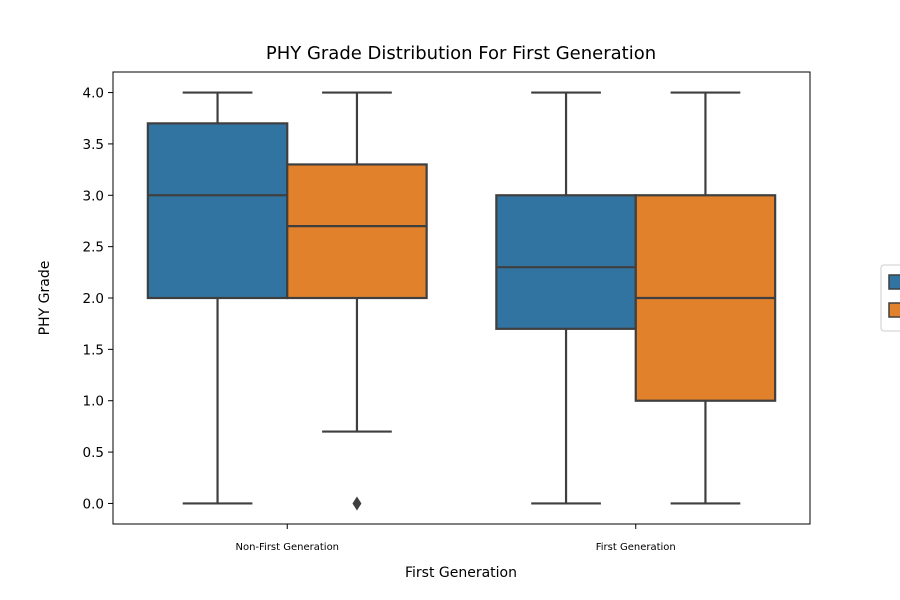 Image resolution: width=900 pixels, height=600 pixels. Describe the element at coordinates (93, 504) in the screenshot. I see `y-tick-label: 0.0` at that location.